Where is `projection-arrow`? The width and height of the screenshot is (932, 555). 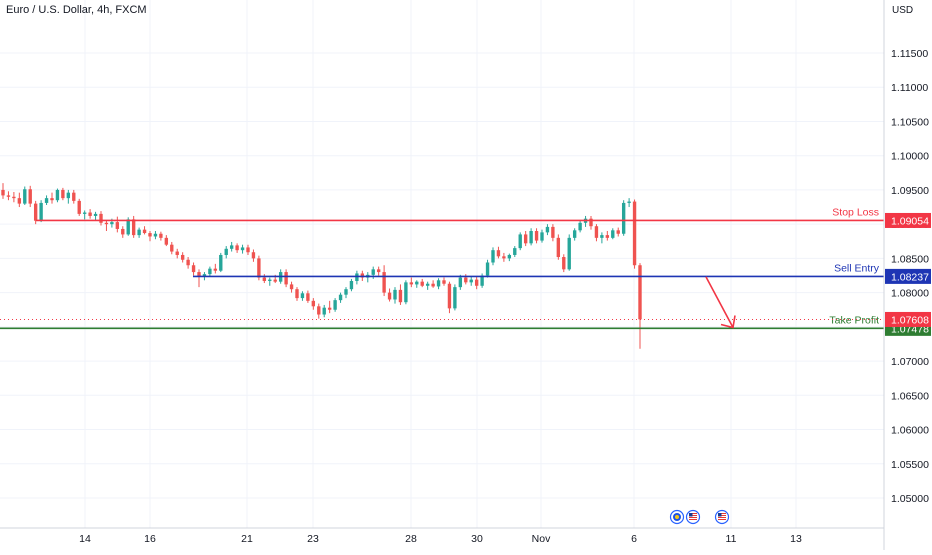 projection-arrow is located at coordinates (720, 302).